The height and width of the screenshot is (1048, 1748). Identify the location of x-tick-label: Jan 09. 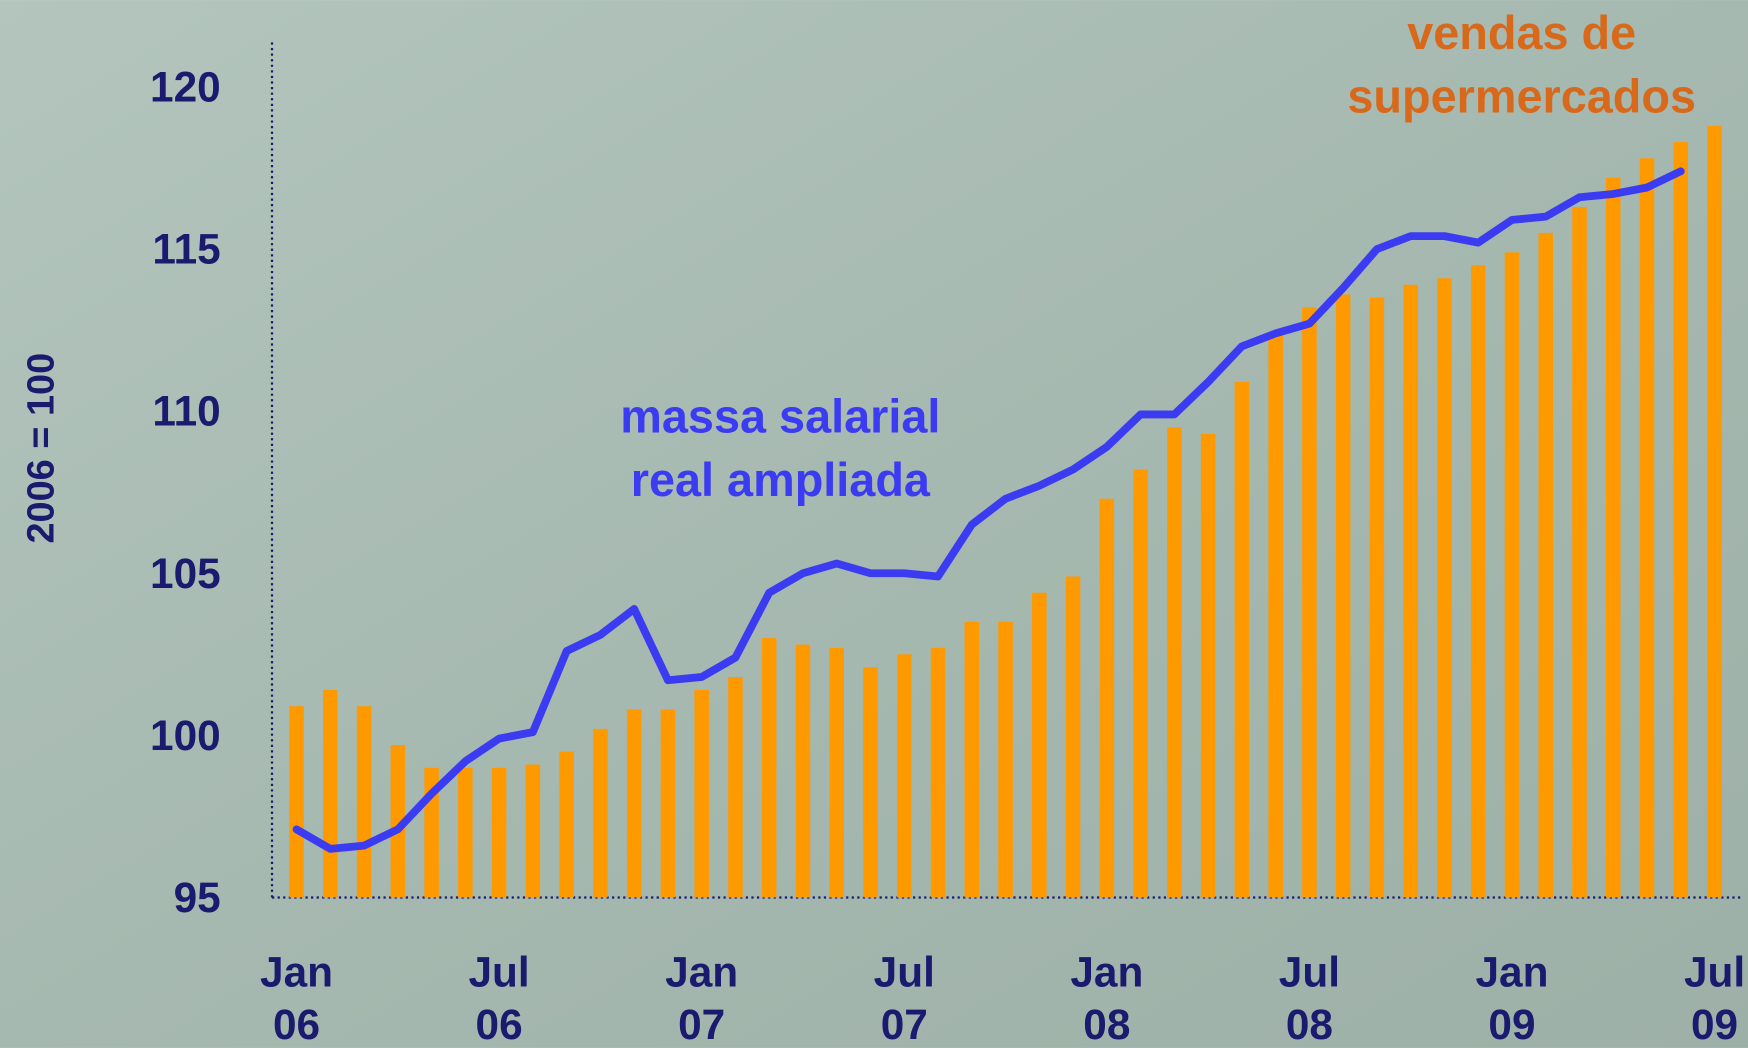
(1511, 998).